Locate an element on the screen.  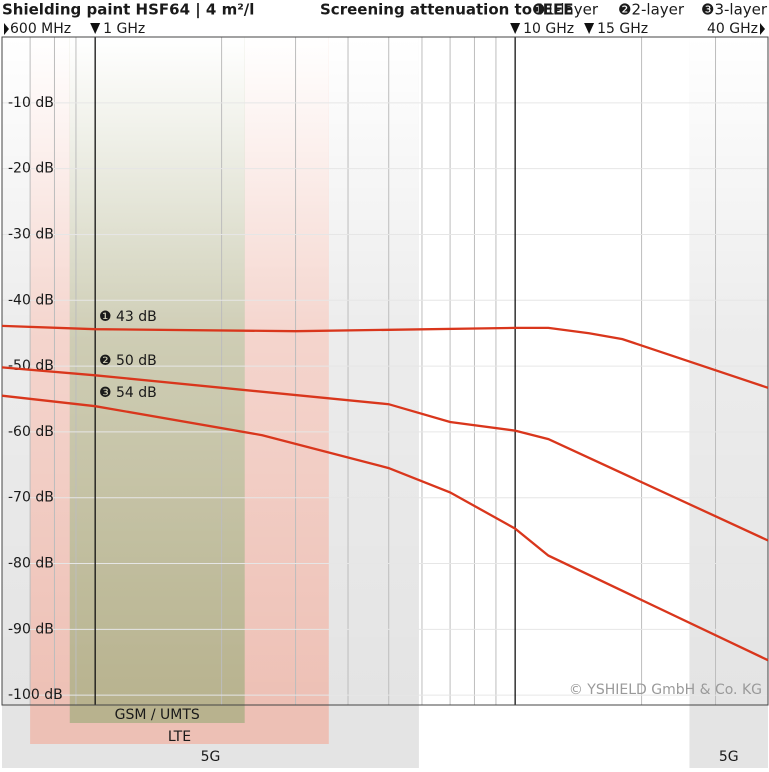
band-label: GSM / UMTS is located at coordinates (157, 715).